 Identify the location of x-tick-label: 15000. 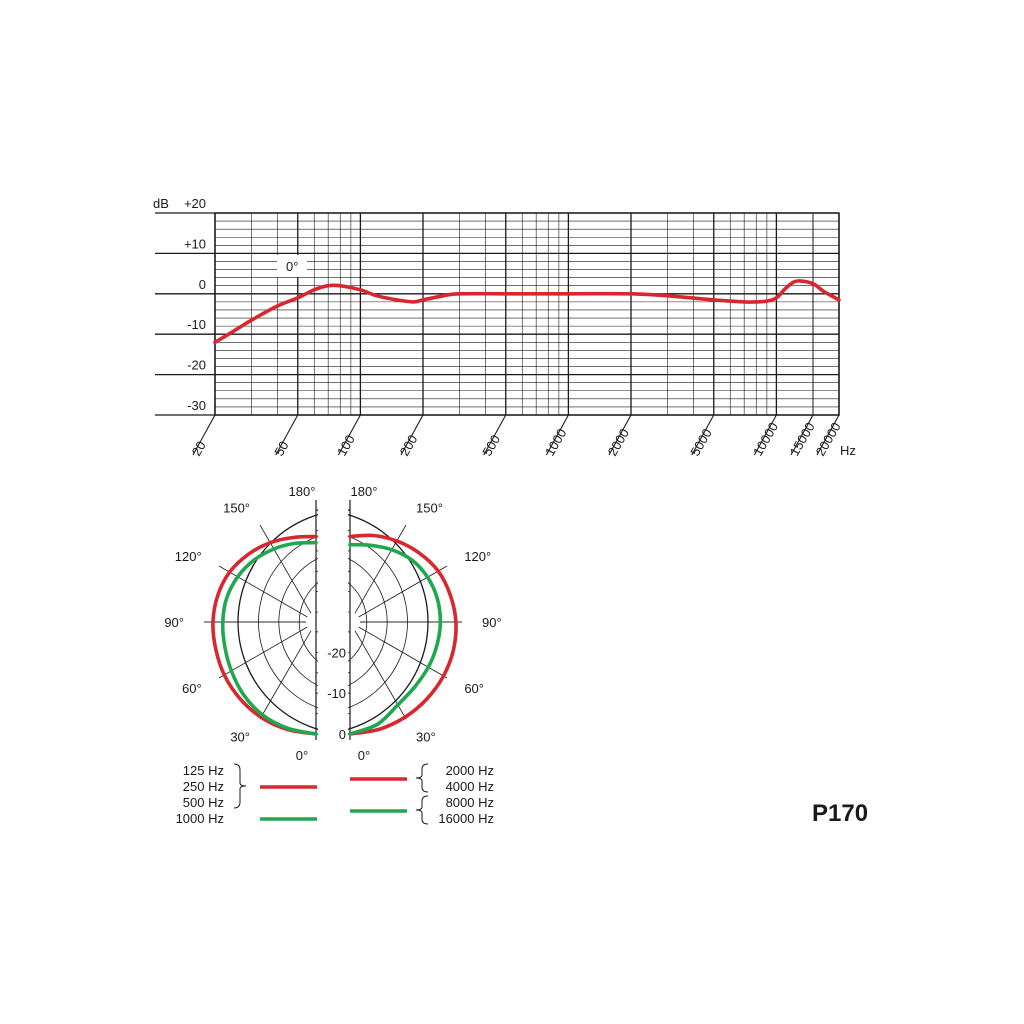
(802, 439).